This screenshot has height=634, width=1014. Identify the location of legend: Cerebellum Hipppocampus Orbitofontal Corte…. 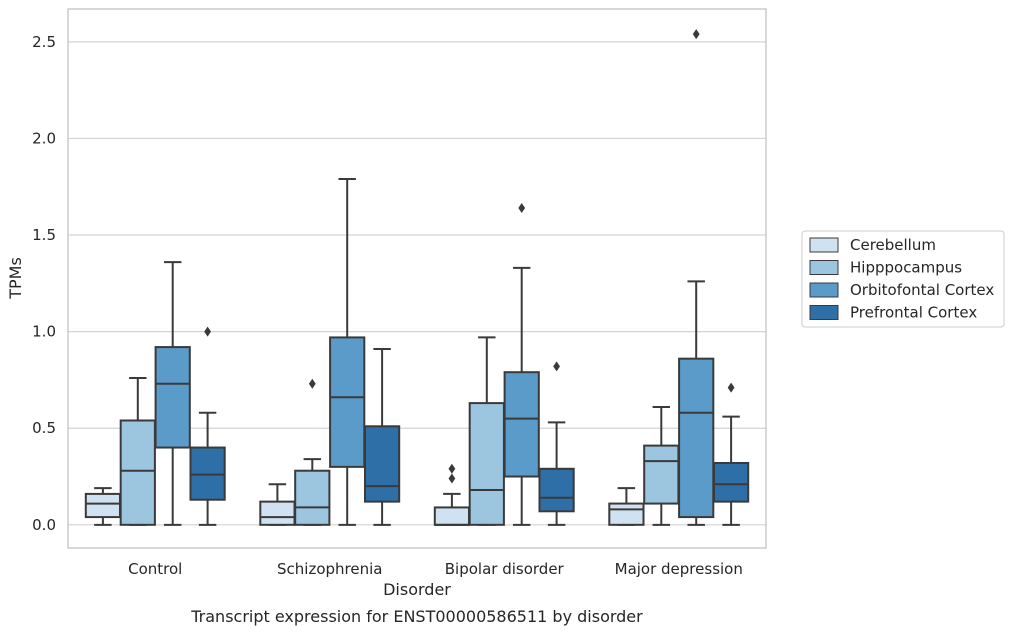
(903, 279).